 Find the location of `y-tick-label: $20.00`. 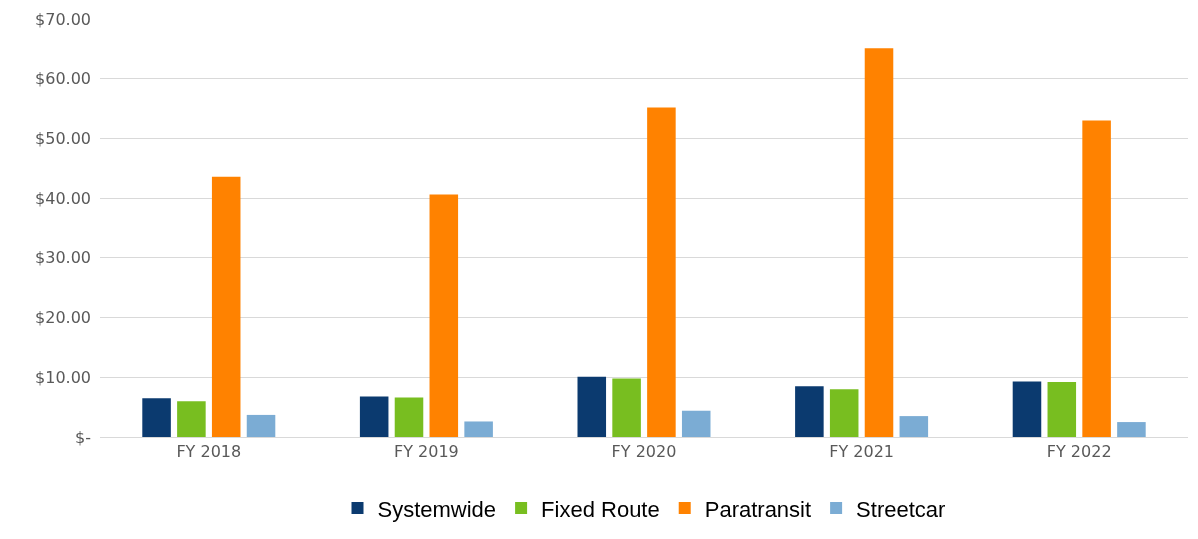

y-tick-label: $20.00 is located at coordinates (63, 318).